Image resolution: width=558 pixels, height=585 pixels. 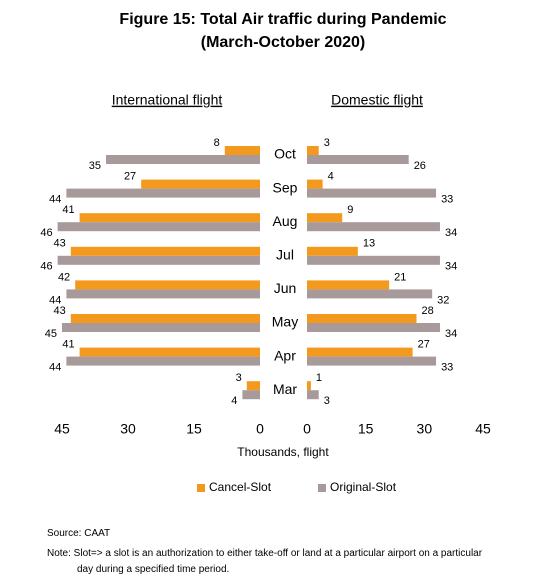 What do you see at coordinates (443, 300) in the screenshot?
I see `data-label: 32` at bounding box center [443, 300].